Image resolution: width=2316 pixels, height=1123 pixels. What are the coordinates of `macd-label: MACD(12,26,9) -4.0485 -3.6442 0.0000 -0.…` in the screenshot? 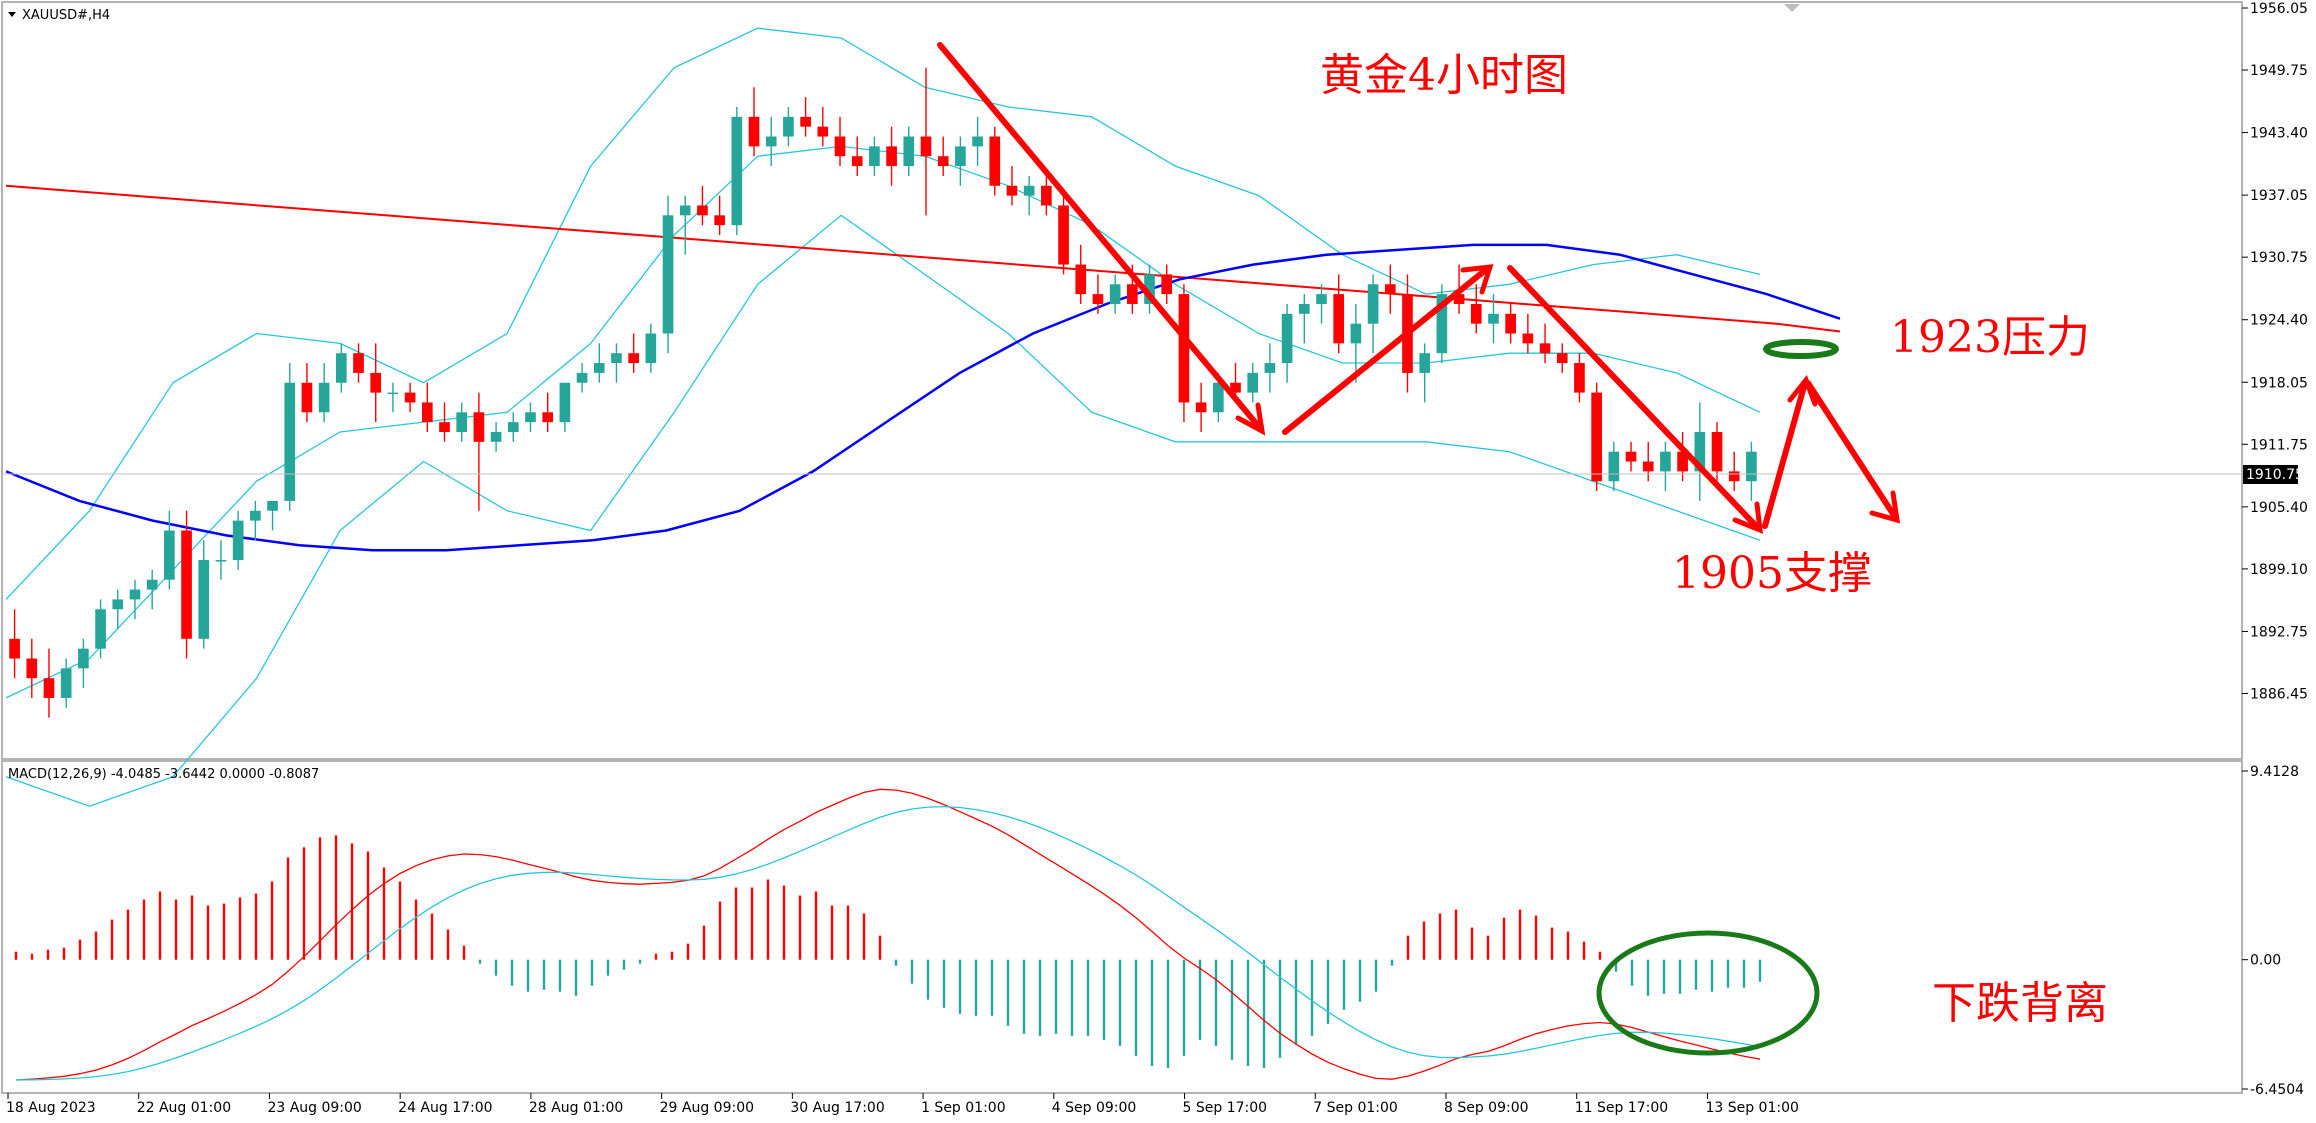 It's located at (163, 774).